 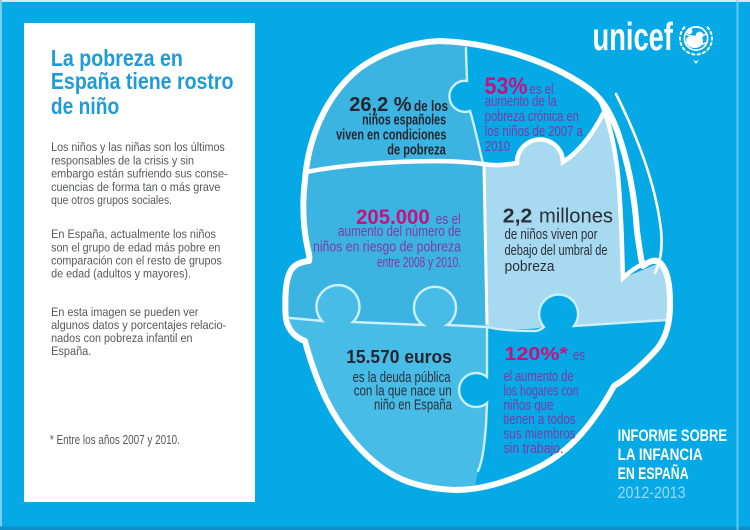 I want to click on svg-text: el aumento de, so click(x=539, y=377).